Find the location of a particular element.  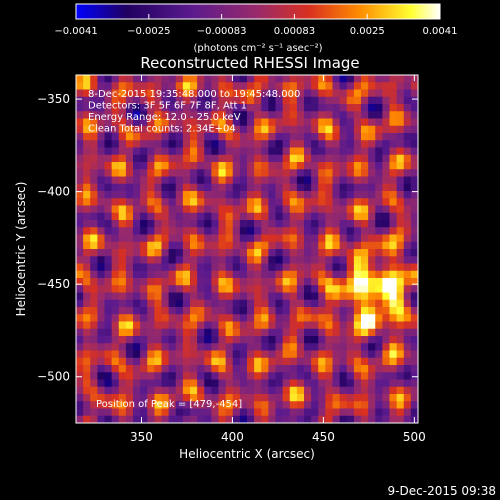

chart-title: Reconstructed RHESSI Image is located at coordinates (249, 63).